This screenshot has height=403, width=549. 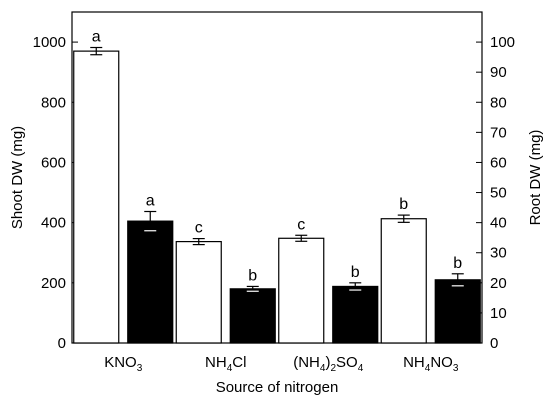 What do you see at coordinates (17, 177) in the screenshot?
I see `y-axis-label: Shoot DW (mg)` at bounding box center [17, 177].